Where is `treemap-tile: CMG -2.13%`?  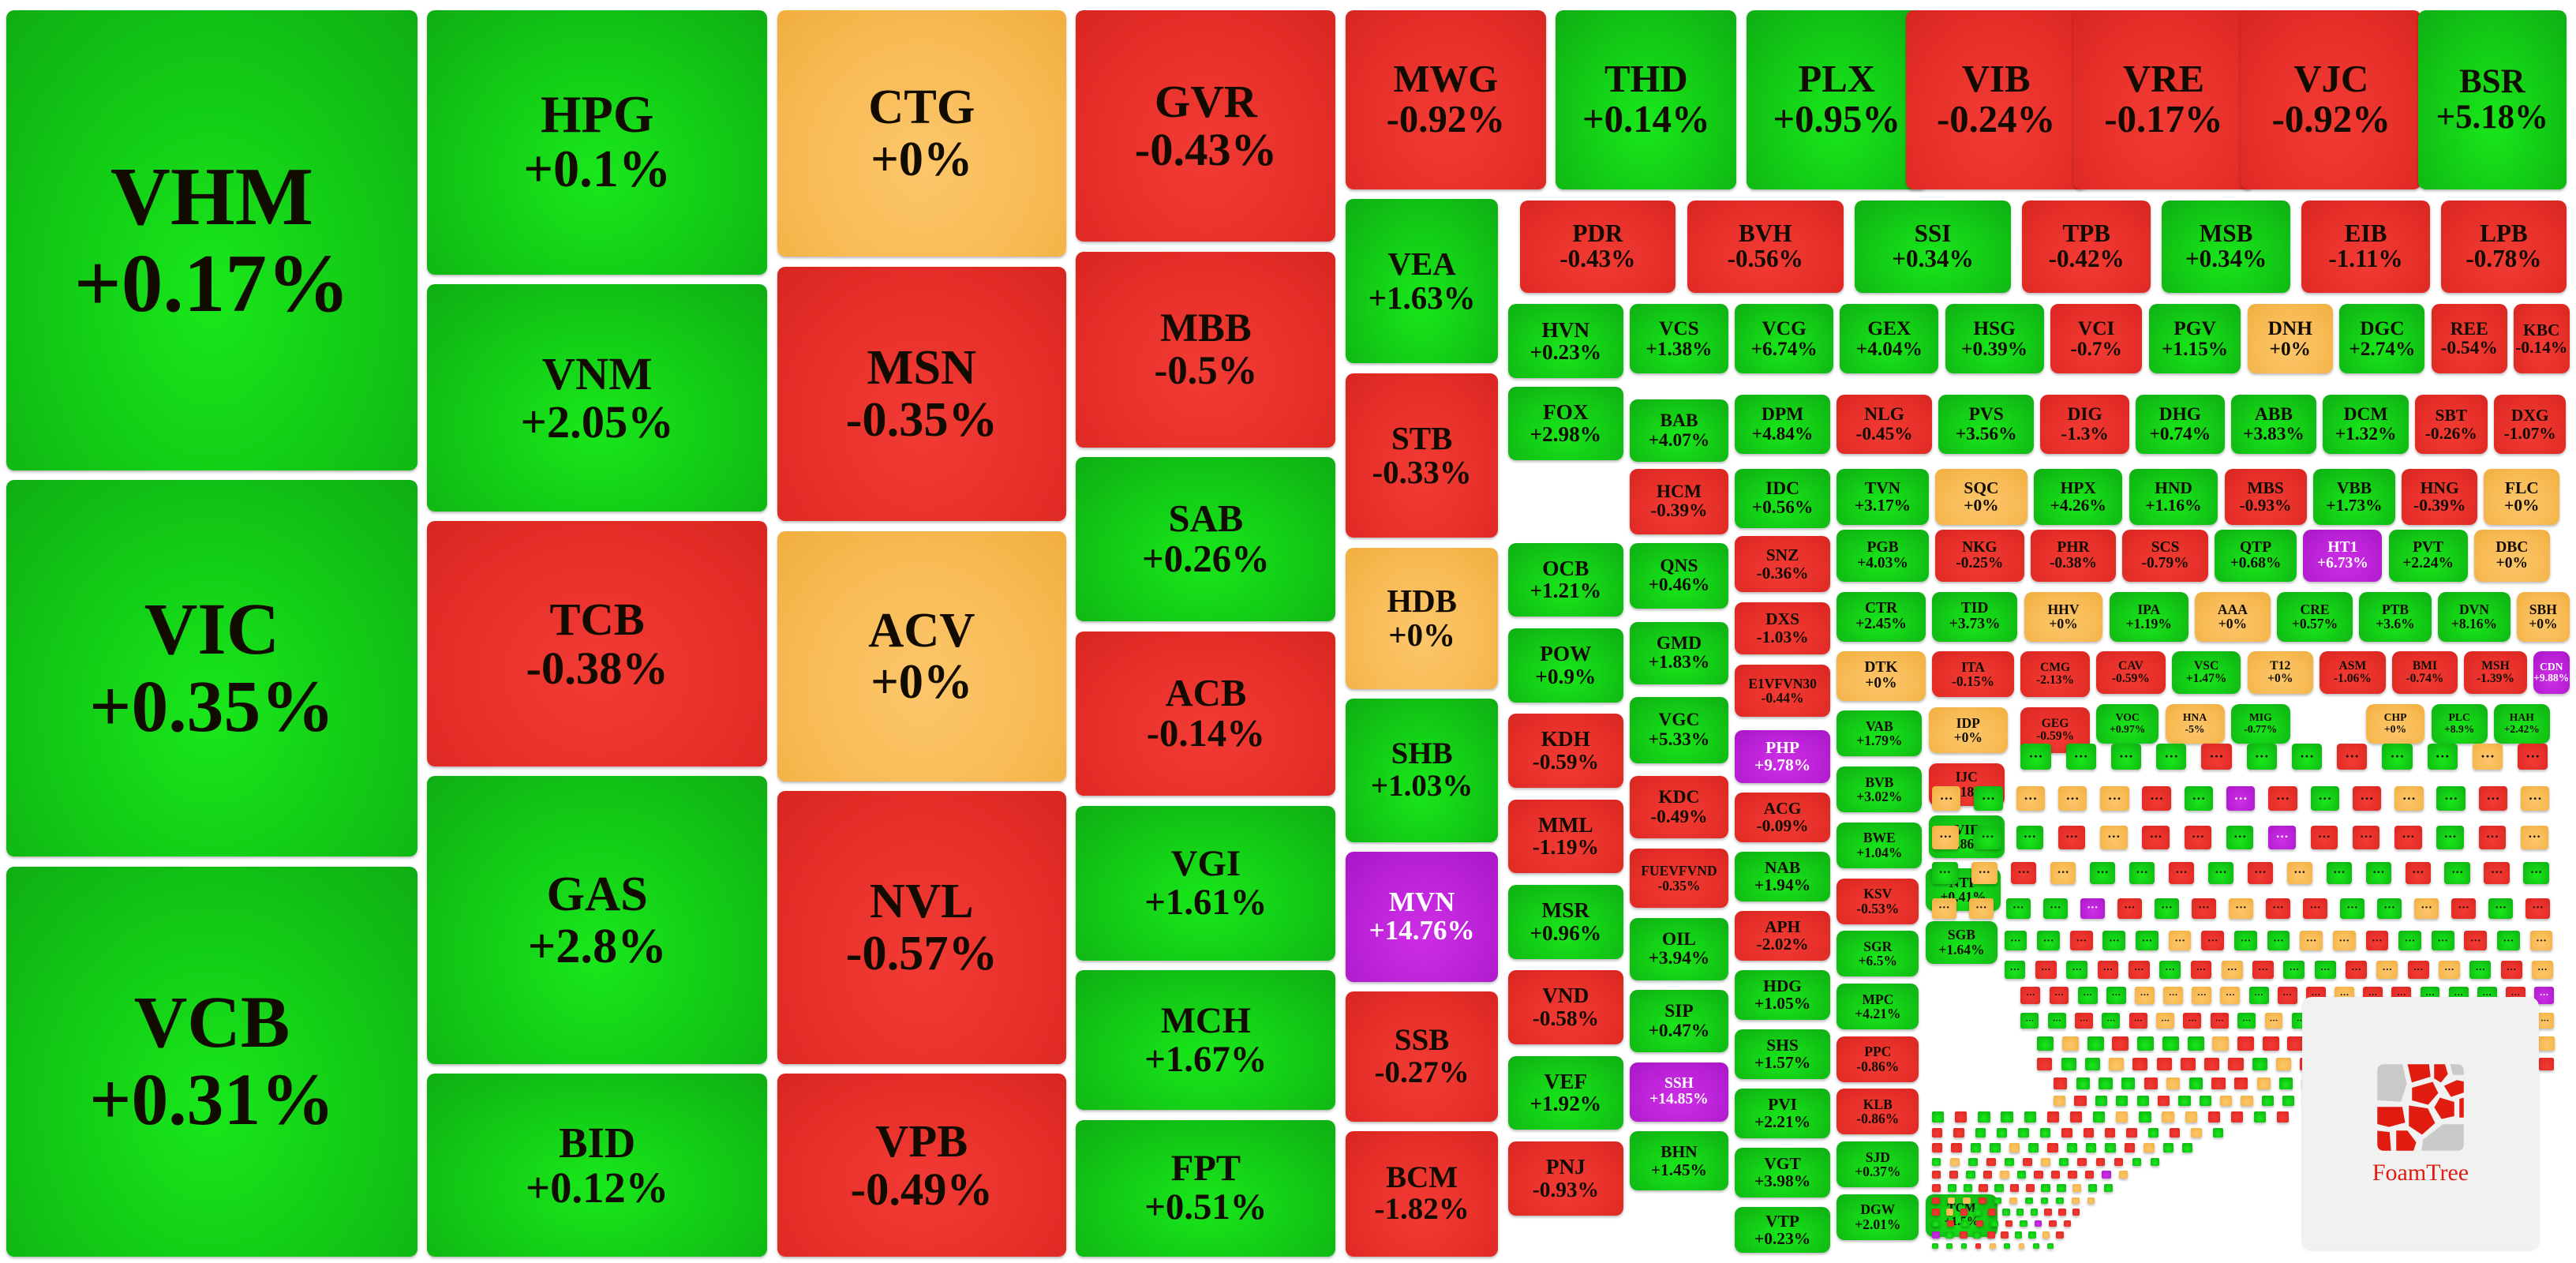
treemap-tile: CMG -2.13% is located at coordinates (2055, 674).